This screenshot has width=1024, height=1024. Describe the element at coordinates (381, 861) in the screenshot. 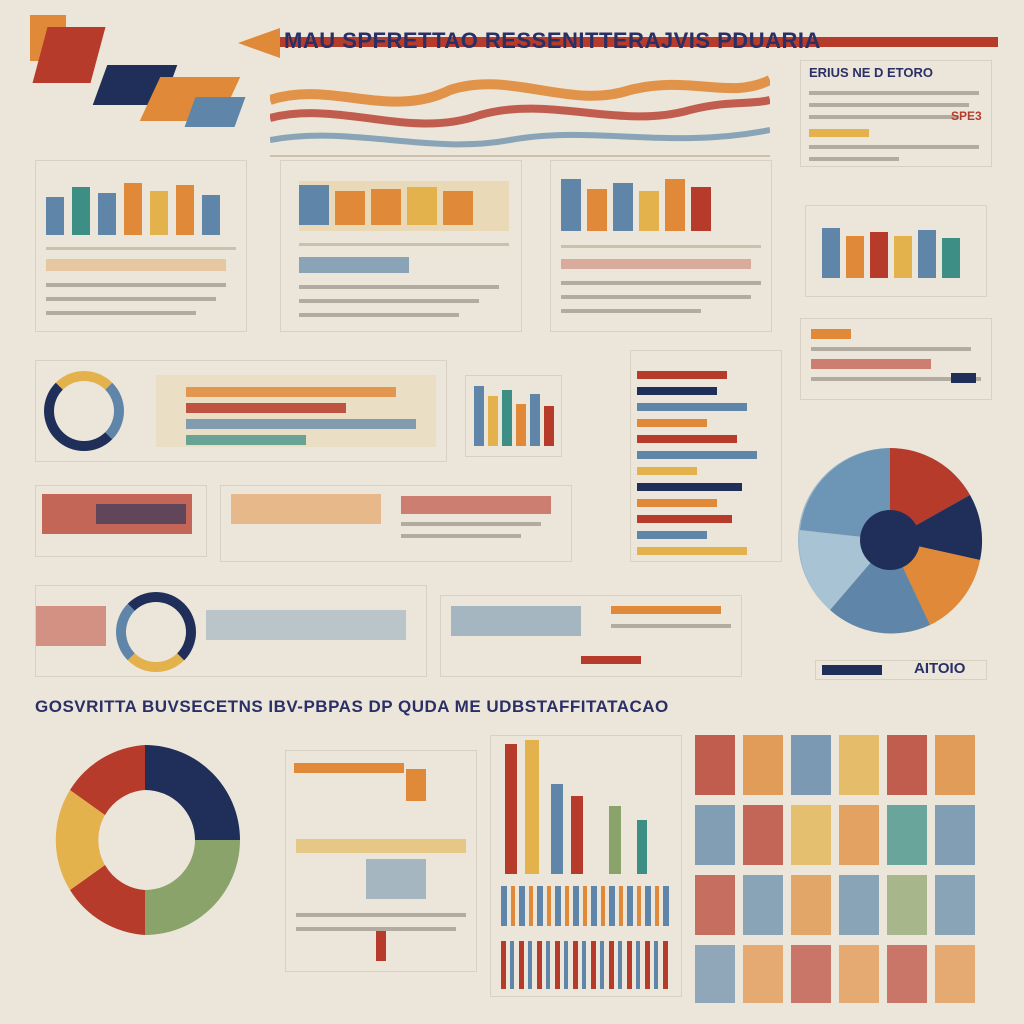

I see `bottom-center-panel` at that location.